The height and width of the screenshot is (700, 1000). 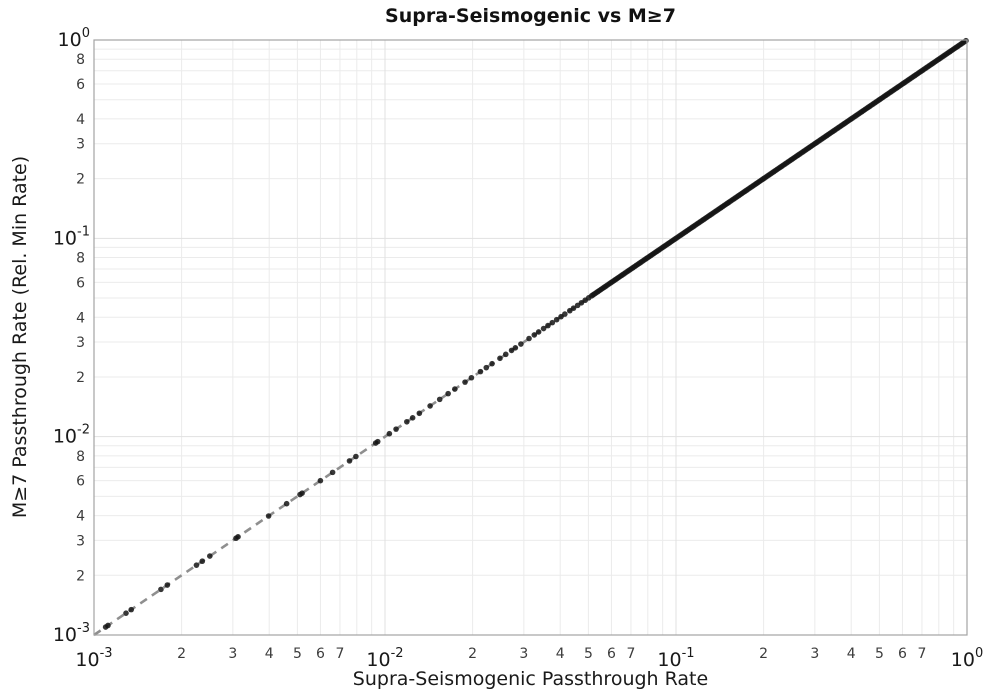 I want to click on x-axis-label: Supra-Seismogenic Passthrough Rate, so click(x=530, y=679).